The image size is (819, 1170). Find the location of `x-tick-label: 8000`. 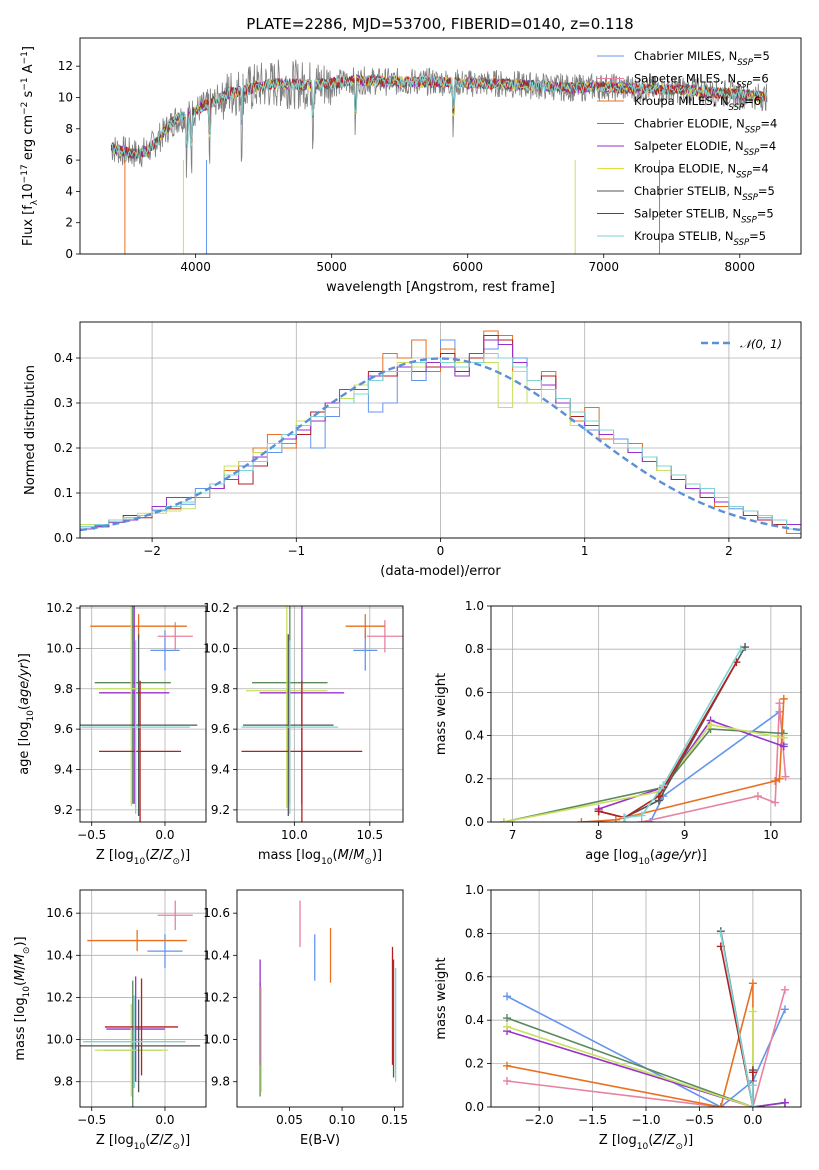

x-tick-label: 8000 is located at coordinates (740, 267).